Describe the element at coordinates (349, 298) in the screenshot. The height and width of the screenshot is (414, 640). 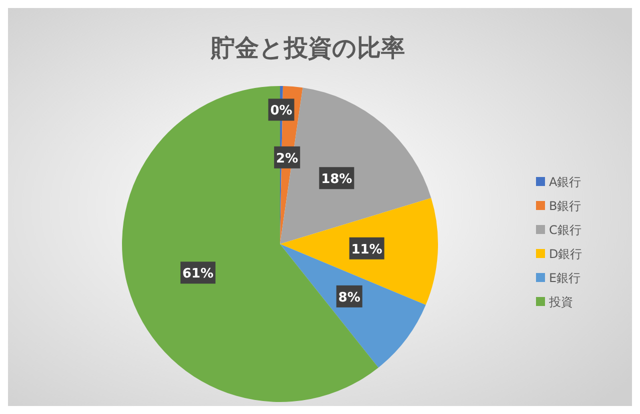
I see `data-label: 8%` at that location.